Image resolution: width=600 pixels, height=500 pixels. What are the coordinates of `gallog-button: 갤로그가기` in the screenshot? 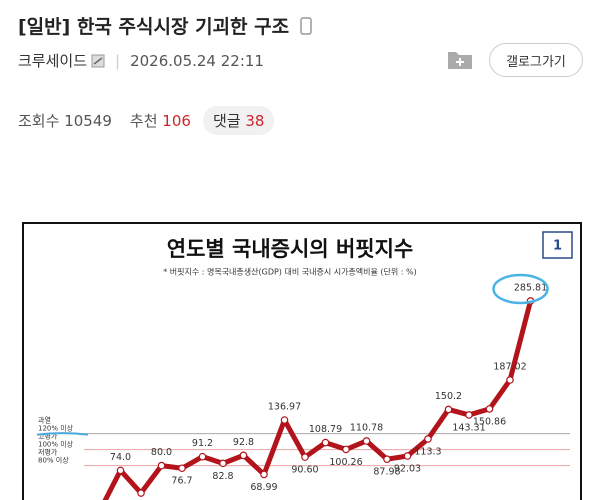 It's located at (536, 60).